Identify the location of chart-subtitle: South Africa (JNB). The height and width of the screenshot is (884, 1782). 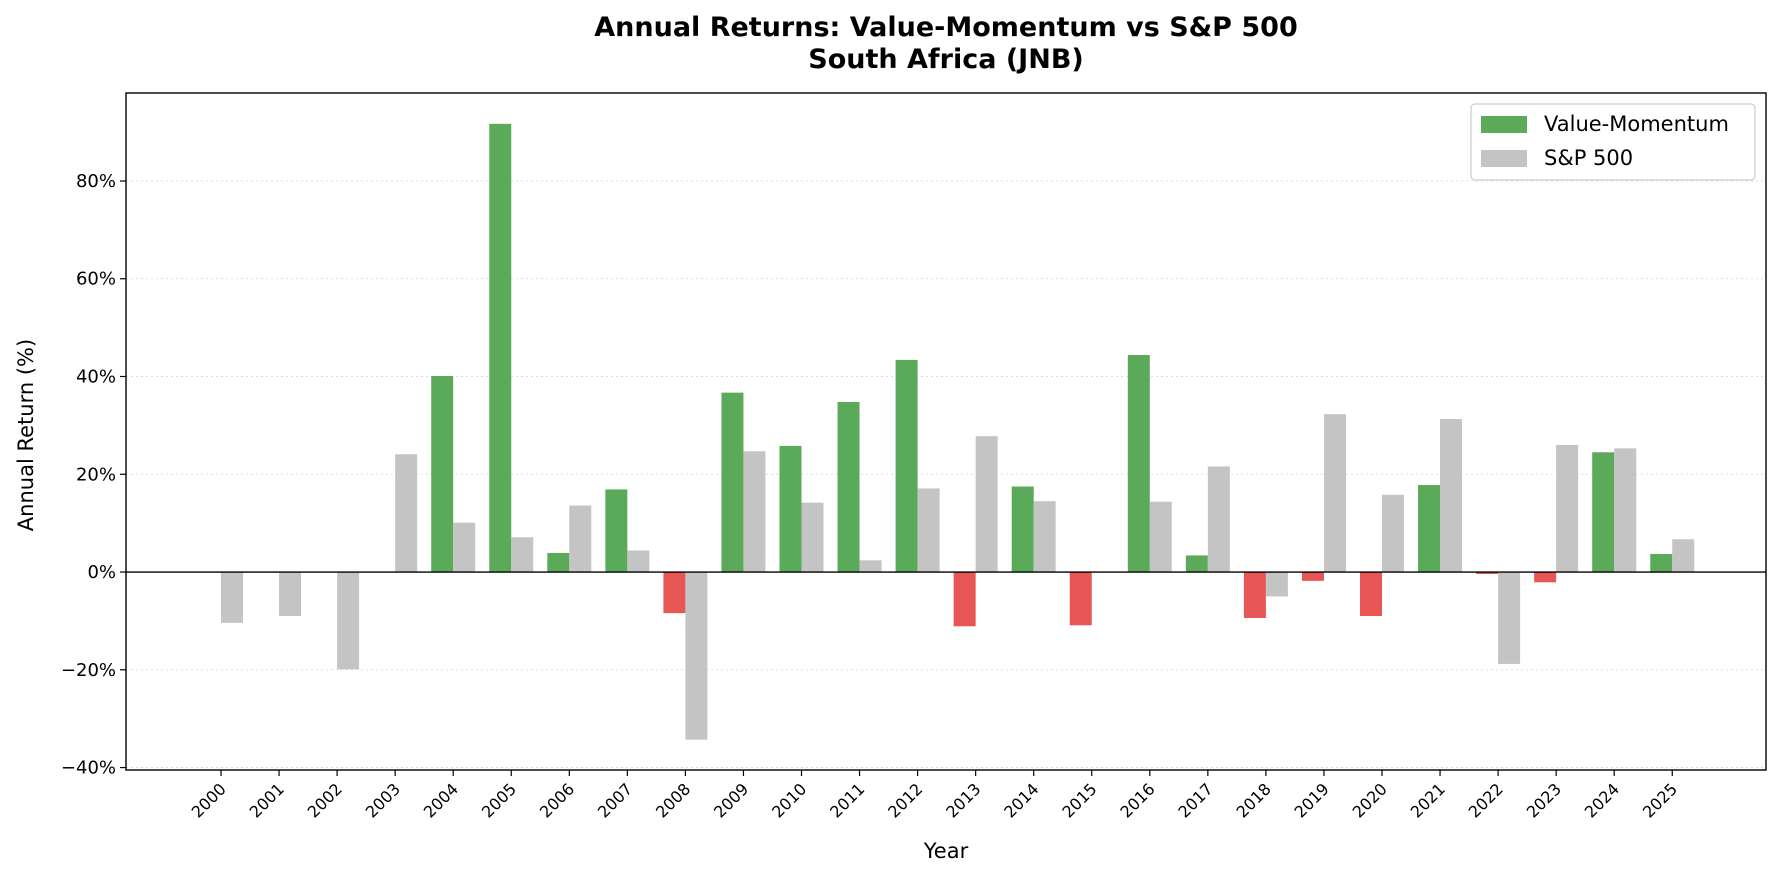
(945, 59).